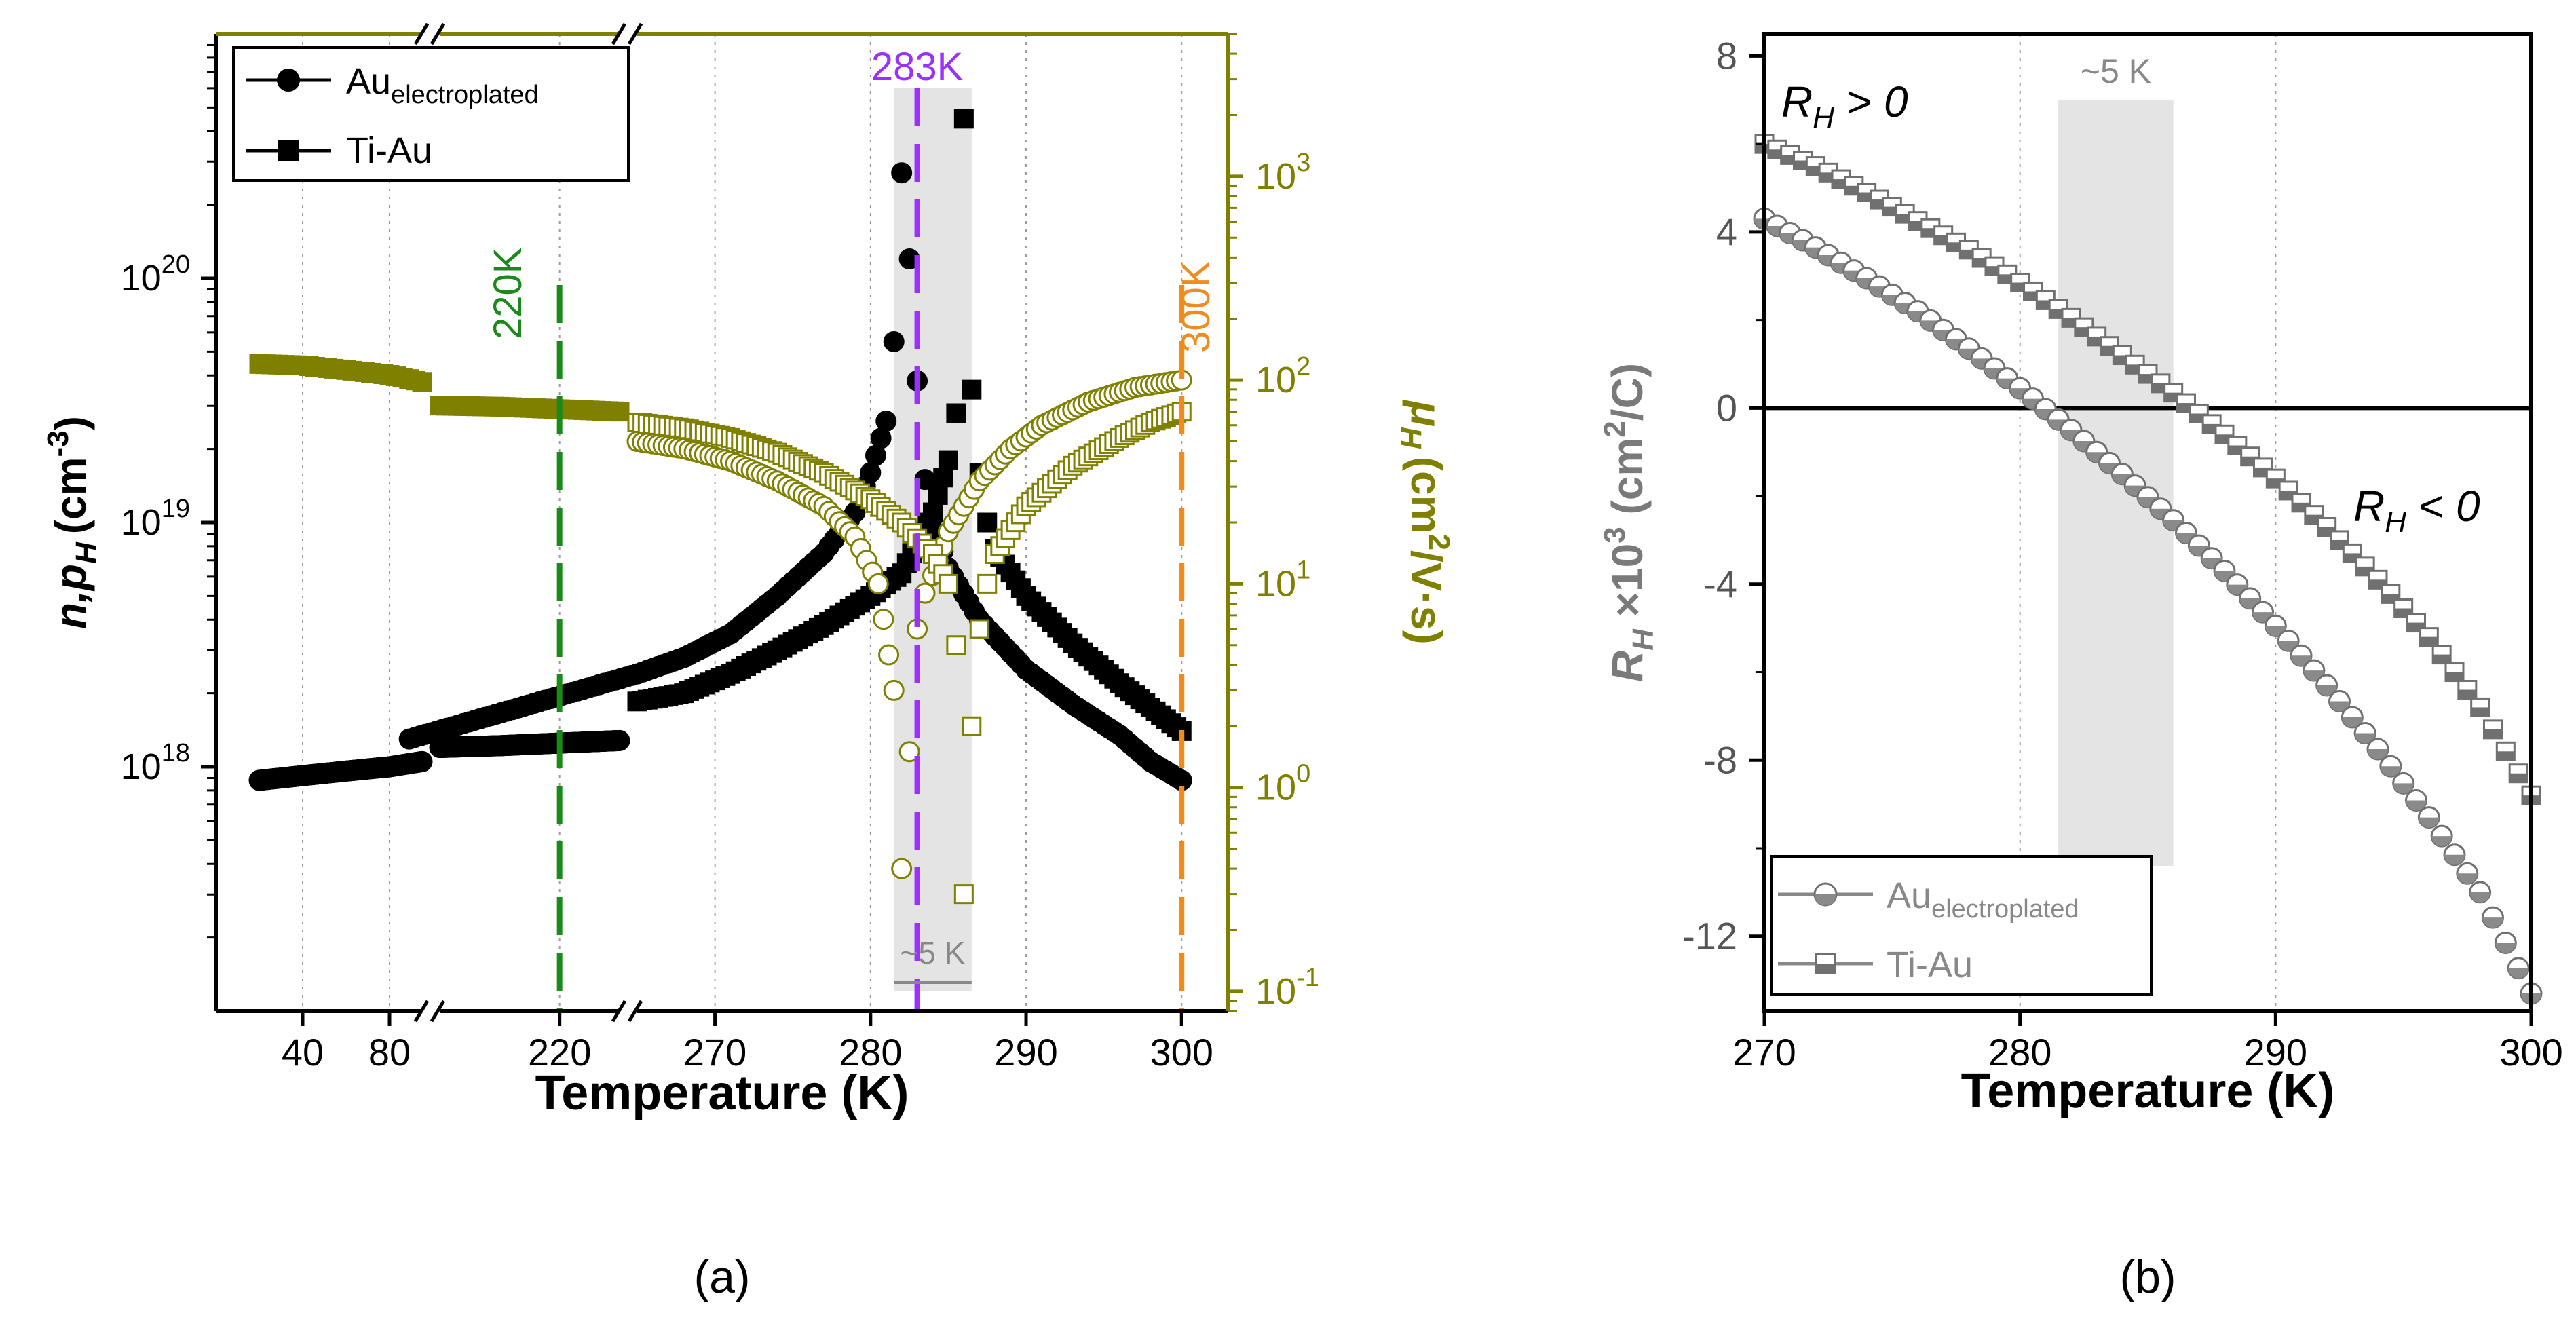 This screenshot has height=1330, width=2576. What do you see at coordinates (722, 1093) in the screenshot?
I see `a-xlabel: Temperature (K)` at bounding box center [722, 1093].